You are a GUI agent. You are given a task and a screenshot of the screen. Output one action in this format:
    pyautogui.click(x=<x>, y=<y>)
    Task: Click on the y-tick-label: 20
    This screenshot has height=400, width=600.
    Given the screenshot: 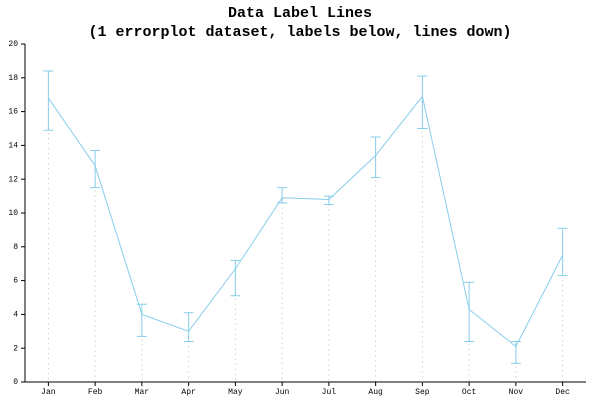 What is the action you would take?
    pyautogui.click(x=13, y=44)
    